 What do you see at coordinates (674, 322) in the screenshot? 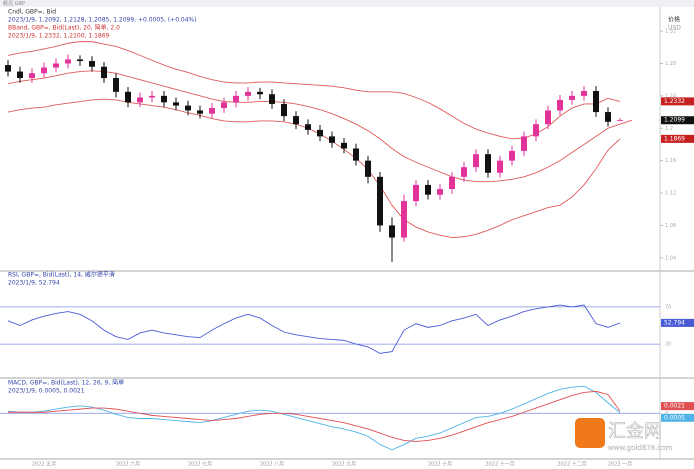
I see `last-value-label: 52.794` at bounding box center [674, 322].